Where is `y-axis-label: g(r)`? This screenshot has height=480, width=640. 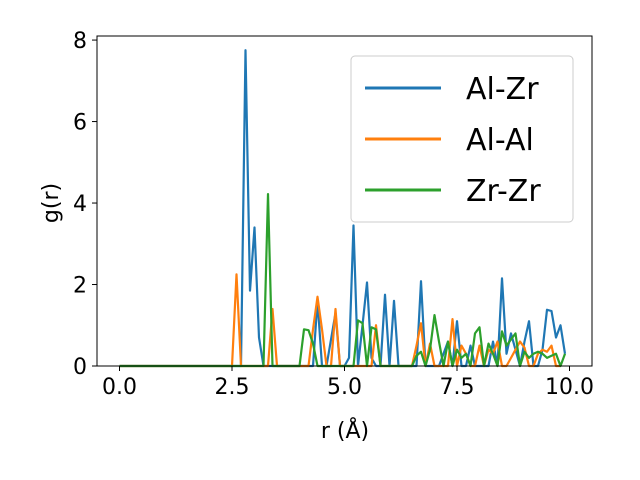 y-axis-label: g(r) is located at coordinates (51, 203).